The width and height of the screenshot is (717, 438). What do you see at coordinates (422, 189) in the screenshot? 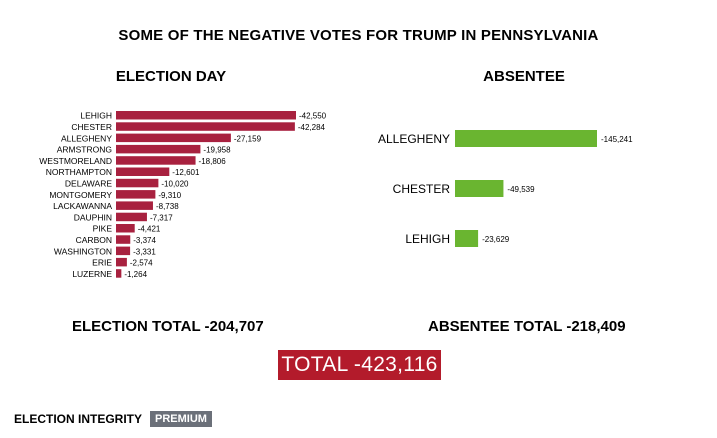
I see `absentee-category-chester: CHESTER` at bounding box center [422, 189].